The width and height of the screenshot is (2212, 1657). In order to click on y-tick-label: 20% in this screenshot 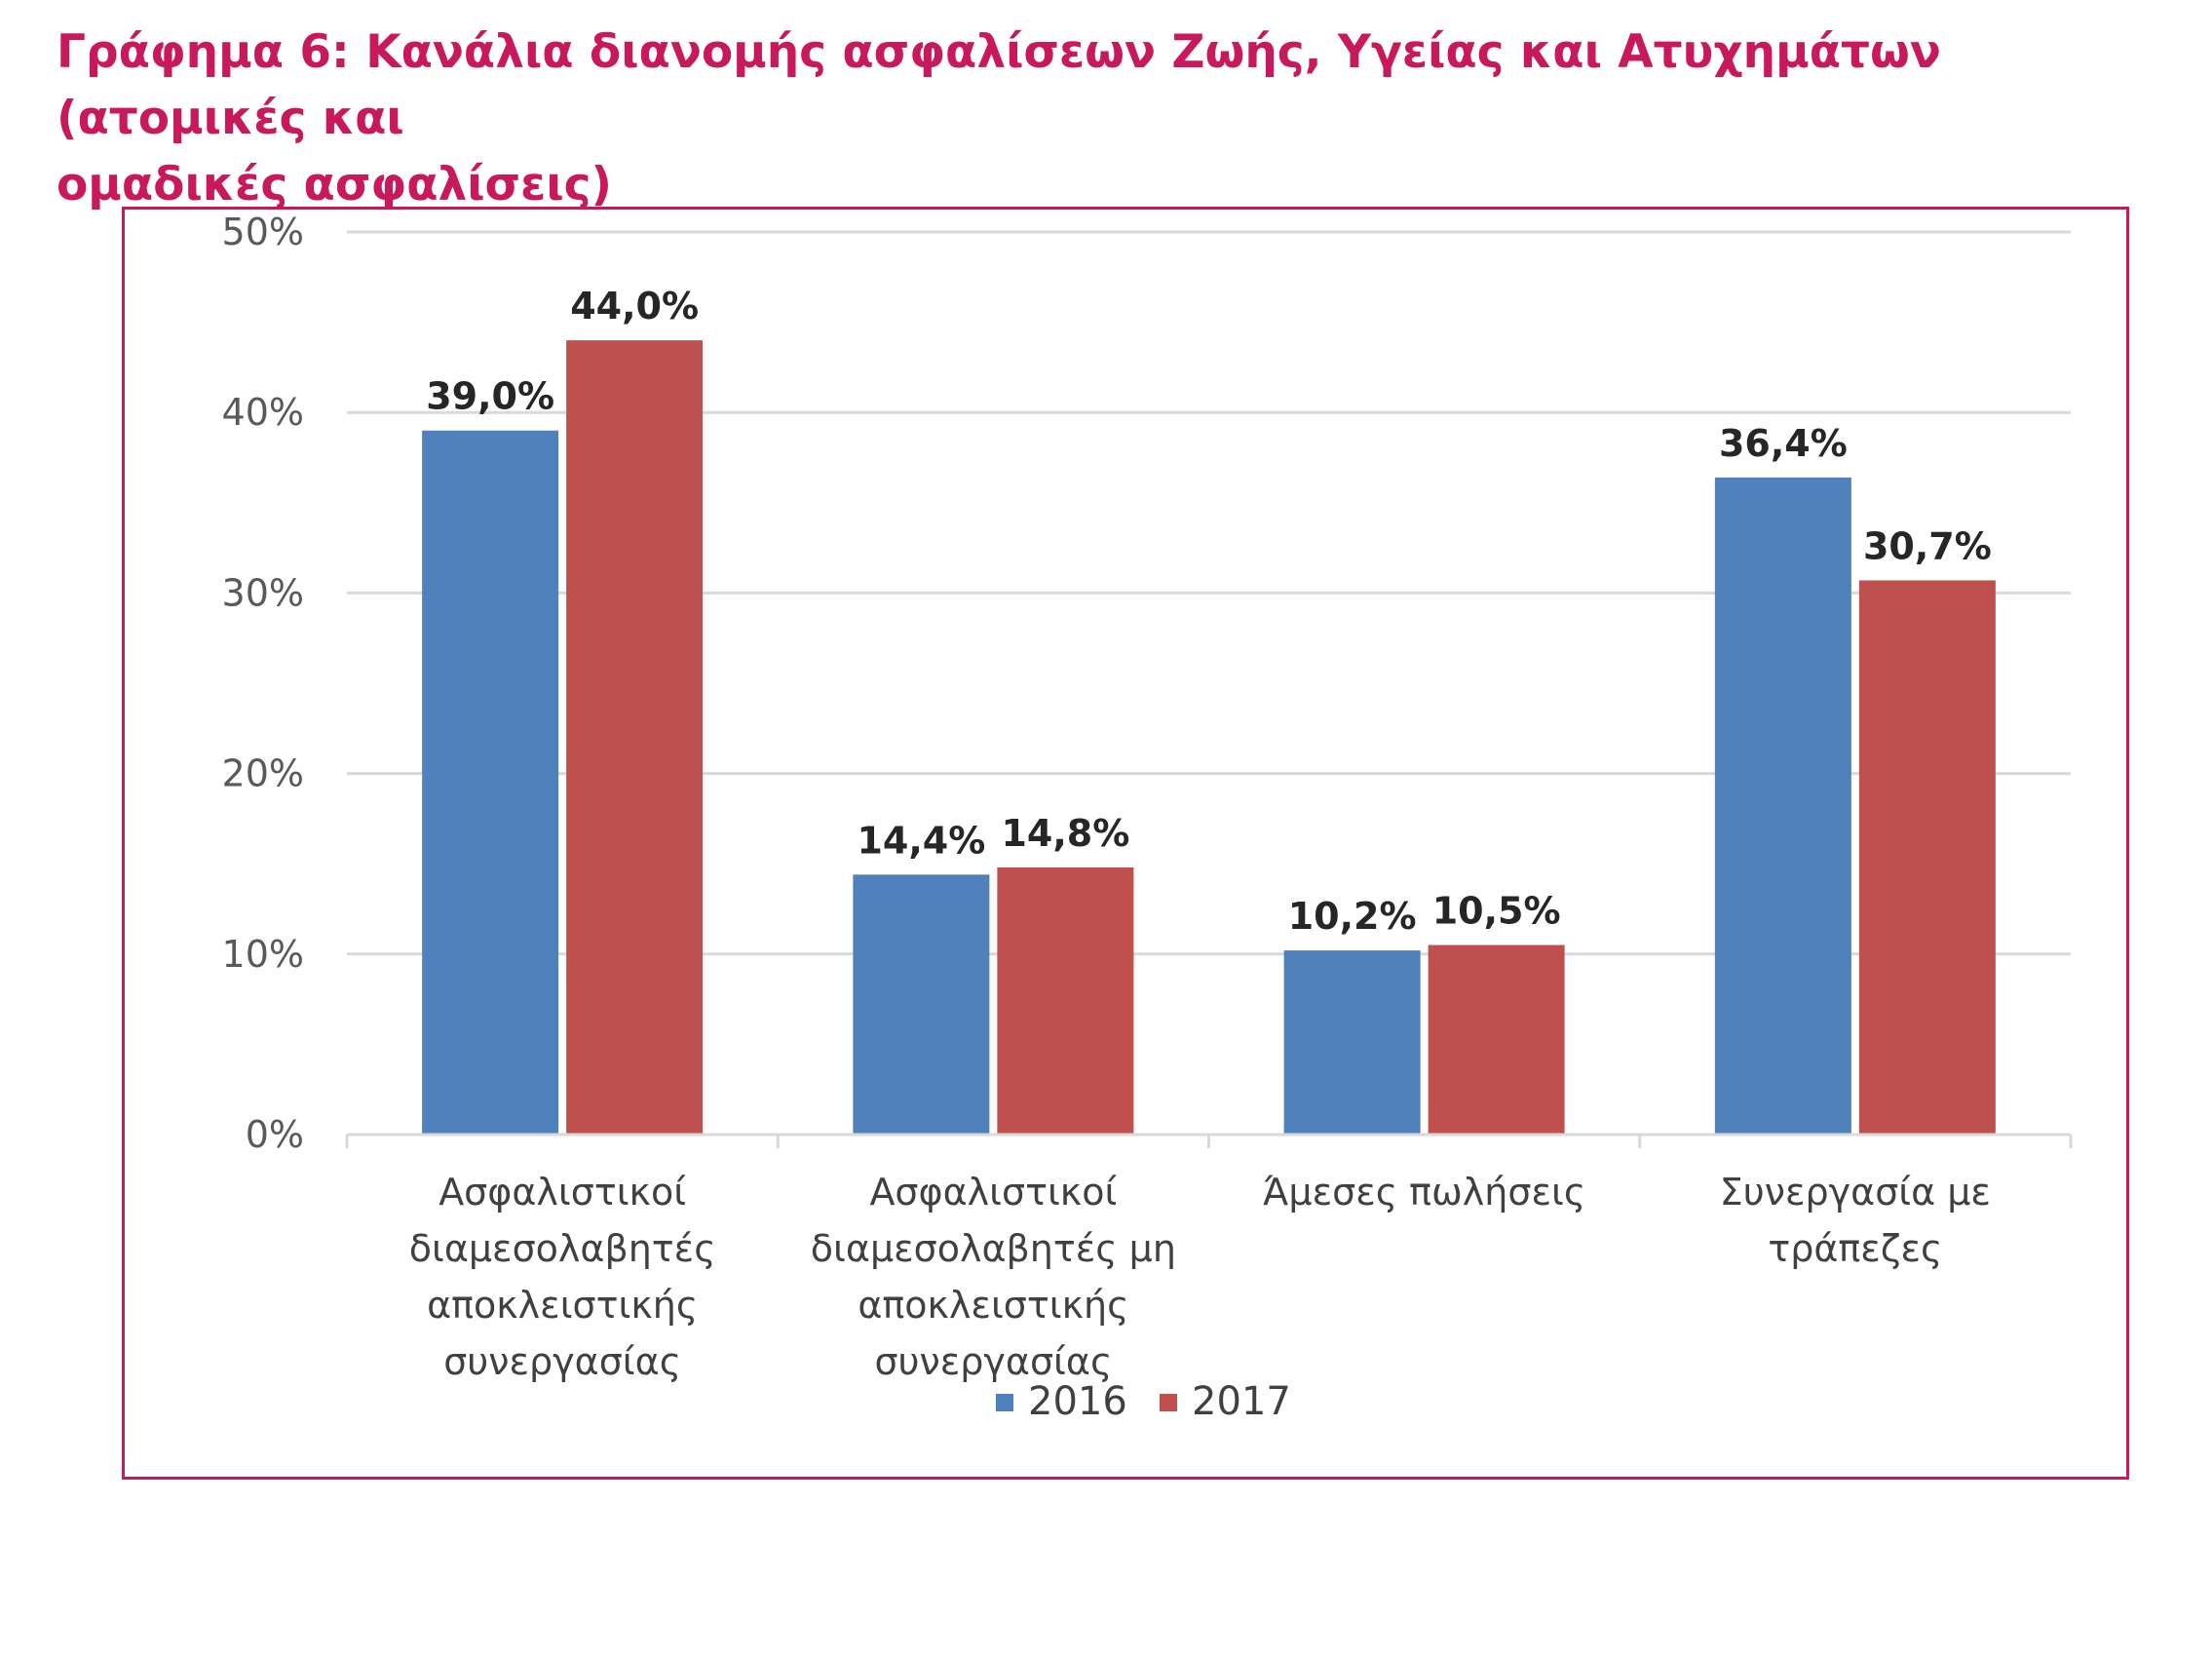, I will do `click(263, 773)`.